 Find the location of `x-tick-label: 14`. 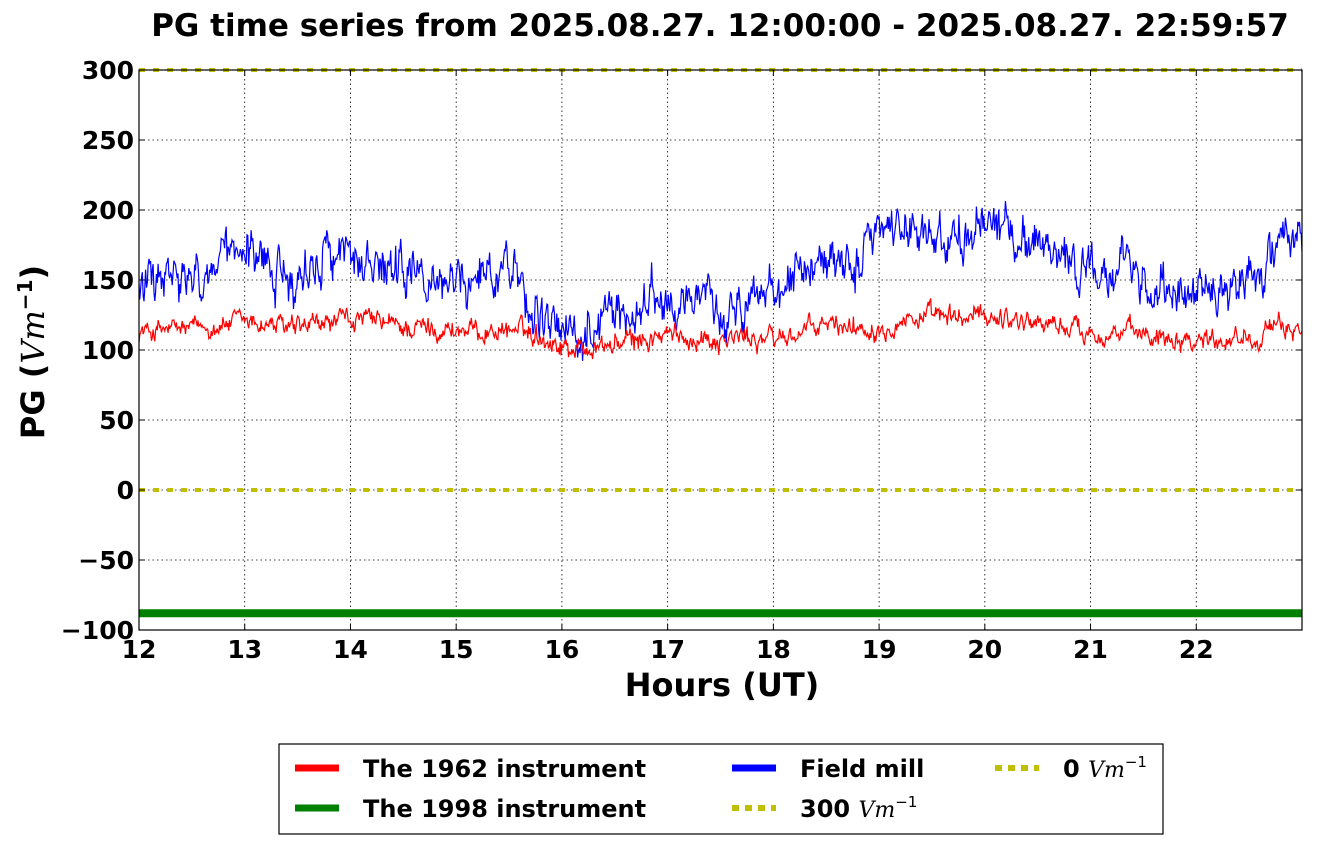

x-tick-label: 14 is located at coordinates (350, 649).